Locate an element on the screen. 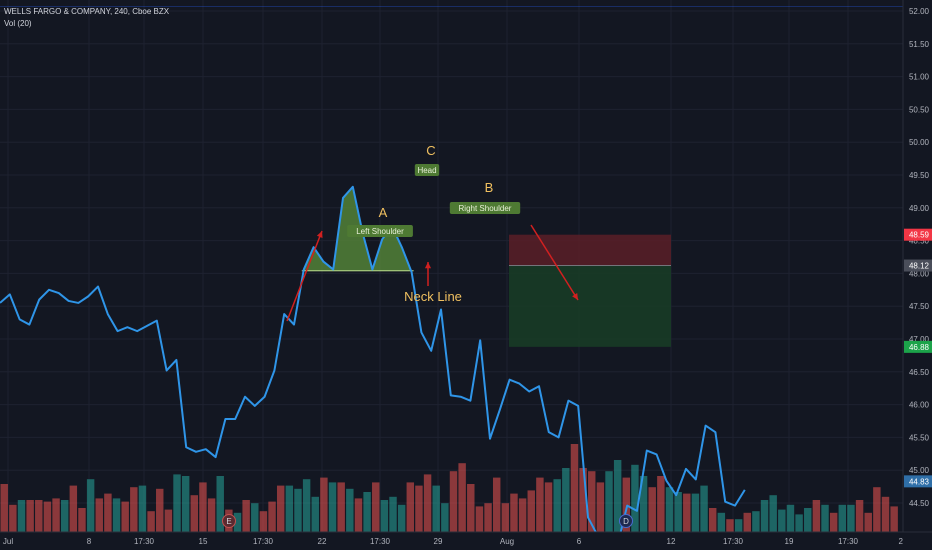 The width and height of the screenshot is (932, 550). stop-price-tag-bg is located at coordinates (918, 234).